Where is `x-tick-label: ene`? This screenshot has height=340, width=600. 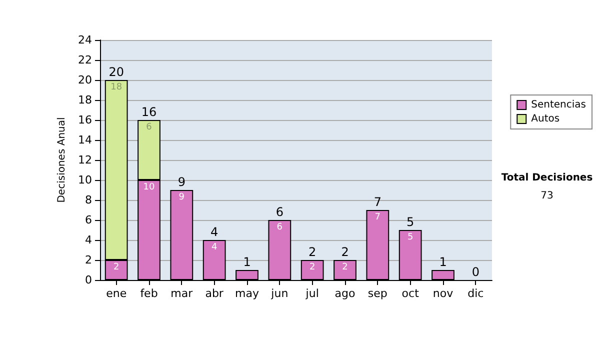
x-tick-label: ene is located at coordinates (116, 293).